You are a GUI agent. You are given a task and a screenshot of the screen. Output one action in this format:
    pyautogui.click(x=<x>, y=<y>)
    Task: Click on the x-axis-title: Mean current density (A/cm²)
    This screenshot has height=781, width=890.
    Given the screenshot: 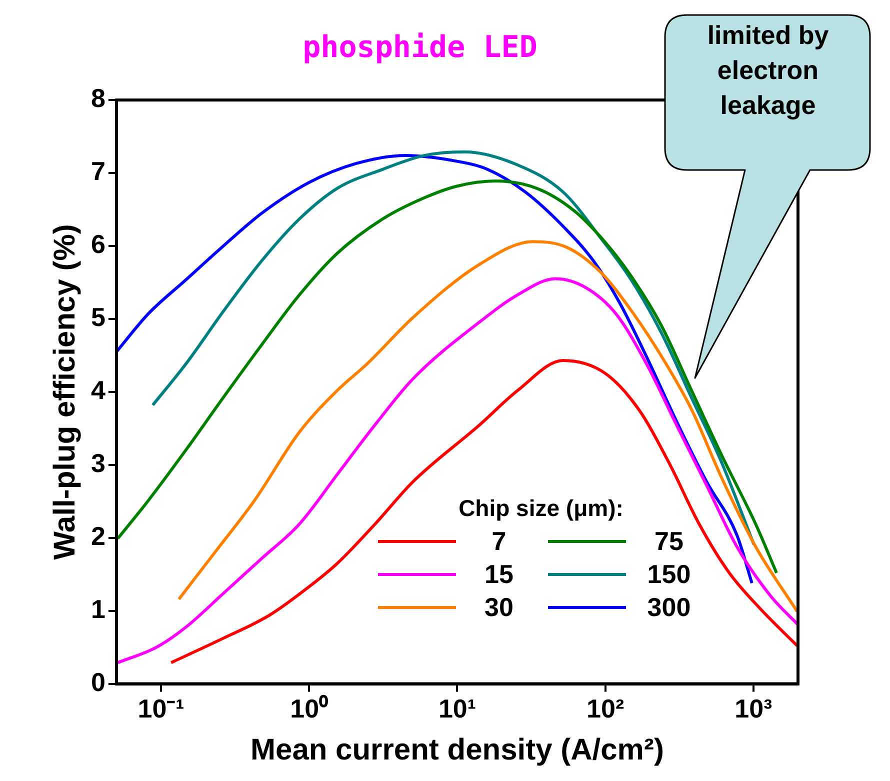 What is the action you would take?
    pyautogui.click(x=457, y=749)
    